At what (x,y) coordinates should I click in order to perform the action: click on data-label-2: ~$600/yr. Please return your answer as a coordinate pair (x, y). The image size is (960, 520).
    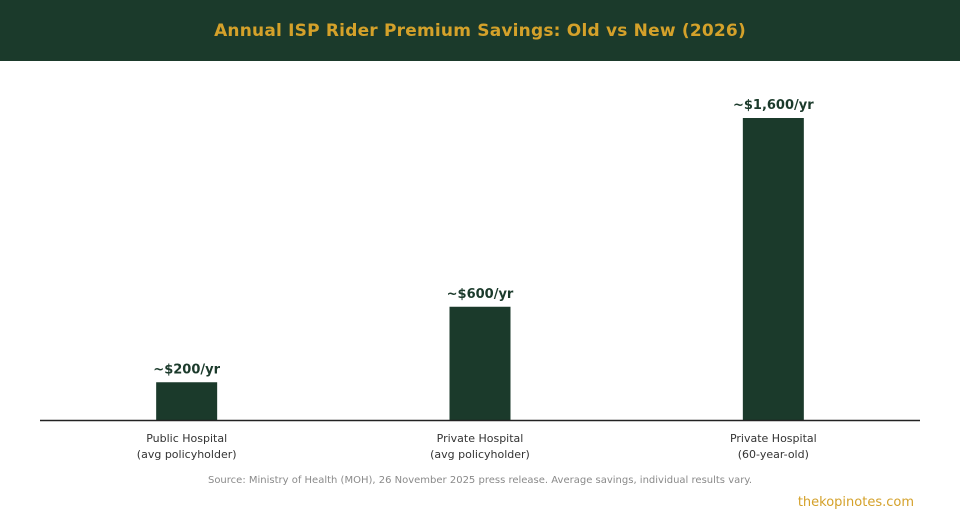
    Looking at the image, I should click on (480, 294).